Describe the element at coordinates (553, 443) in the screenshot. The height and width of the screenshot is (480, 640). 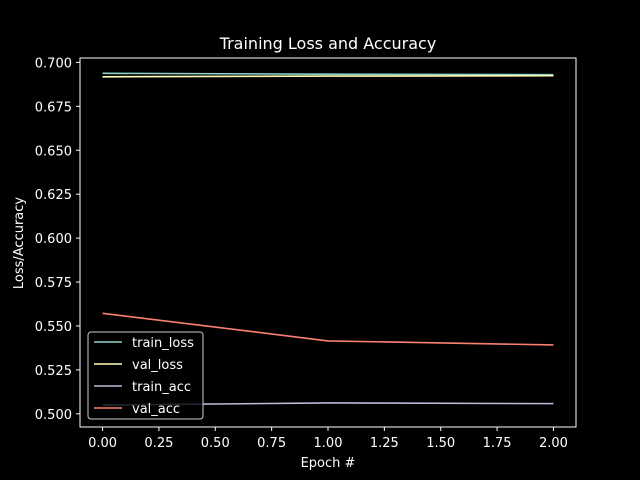
I see `x-tick-label: 2.00` at that location.